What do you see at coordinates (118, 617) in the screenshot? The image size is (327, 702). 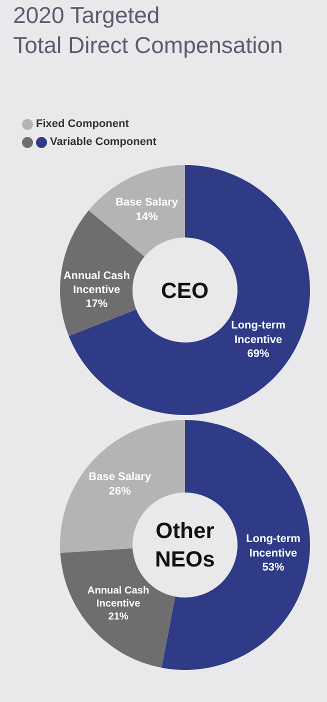 I see `data-label: 21%` at bounding box center [118, 617].